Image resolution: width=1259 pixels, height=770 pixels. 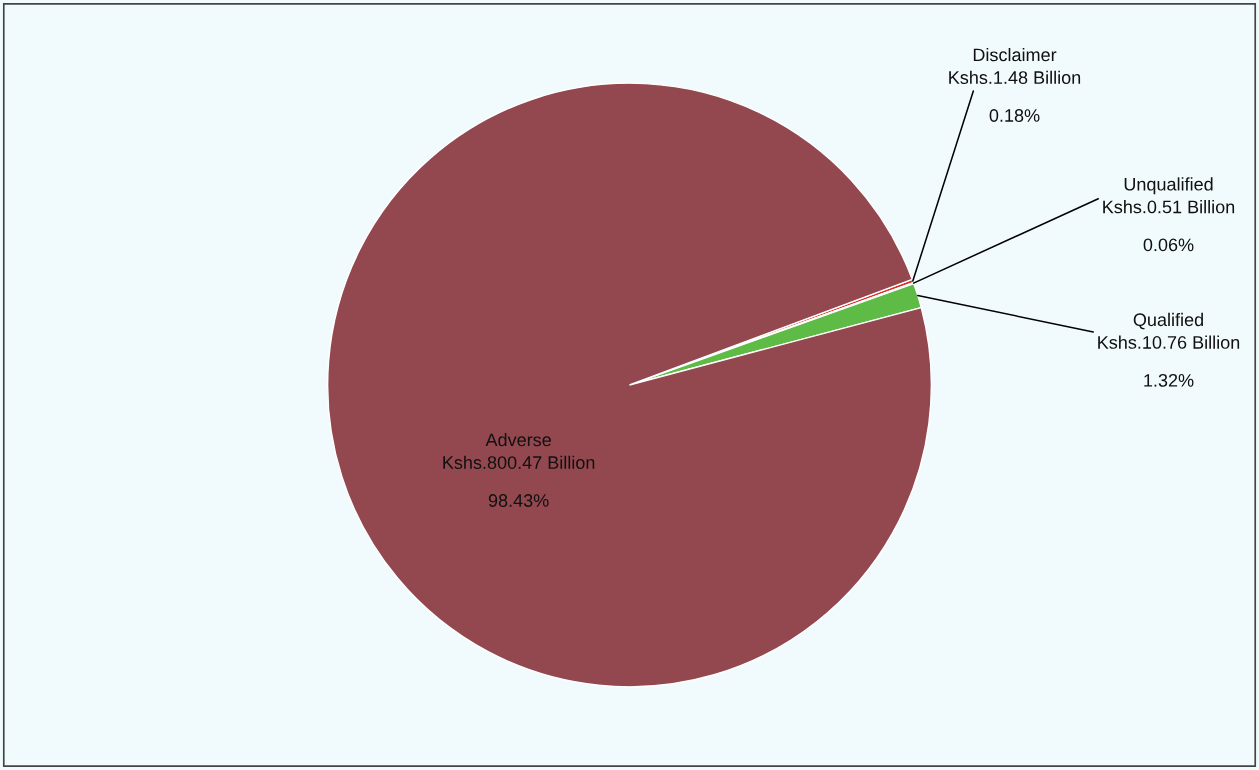 What do you see at coordinates (1168, 321) in the screenshot?
I see `slice-label: Qualified` at bounding box center [1168, 321].